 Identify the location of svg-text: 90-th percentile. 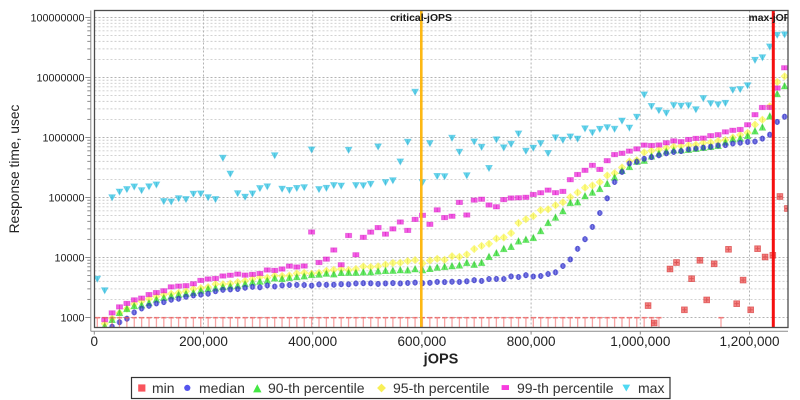
(316, 388).